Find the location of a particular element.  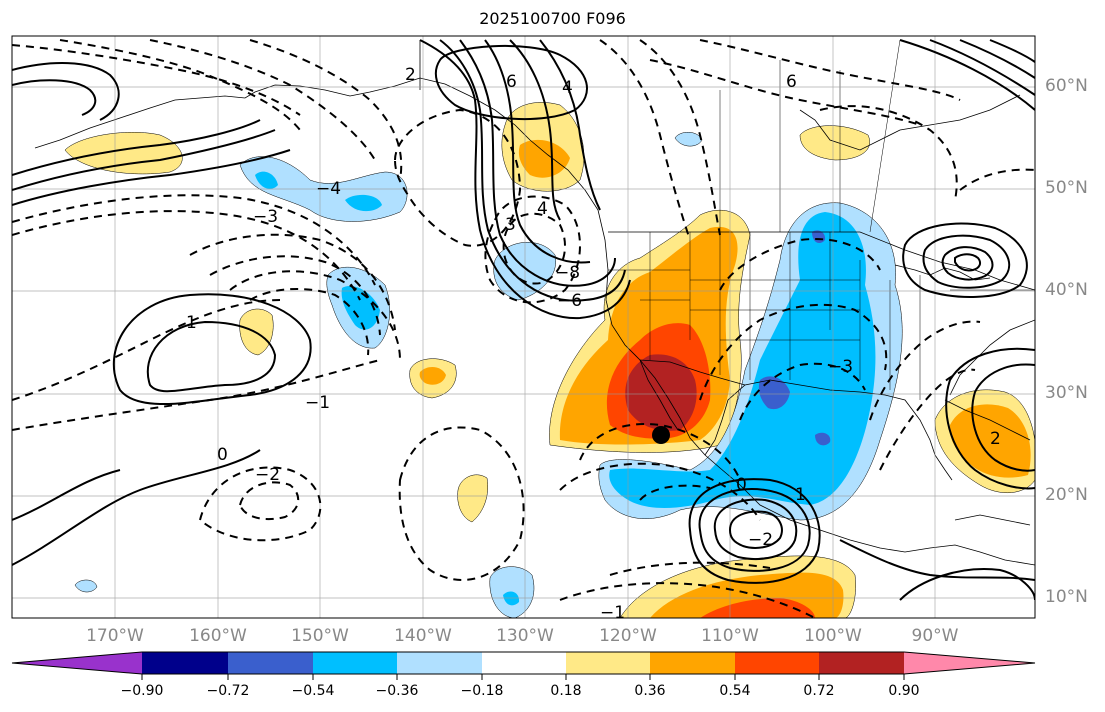

coast-alaska-aleutians is located at coordinates (316, 144).